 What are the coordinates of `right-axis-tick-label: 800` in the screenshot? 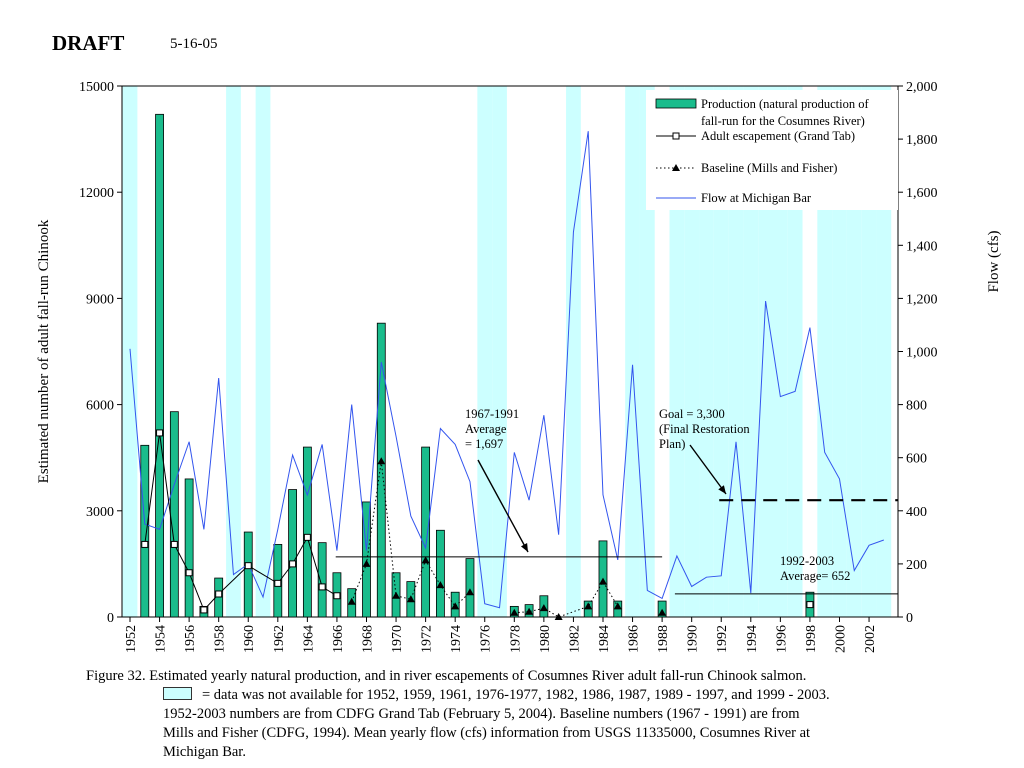 It's located at (916, 406).